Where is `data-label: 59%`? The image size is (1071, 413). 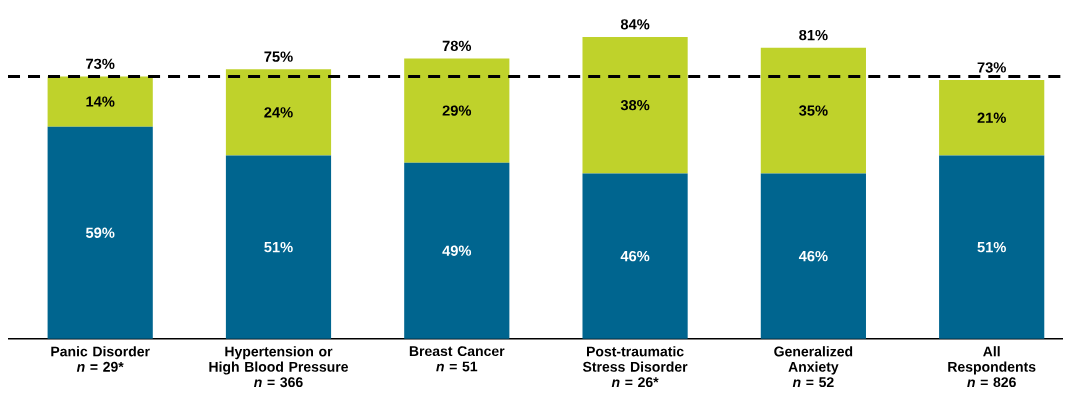
data-label: 59% is located at coordinates (100, 232).